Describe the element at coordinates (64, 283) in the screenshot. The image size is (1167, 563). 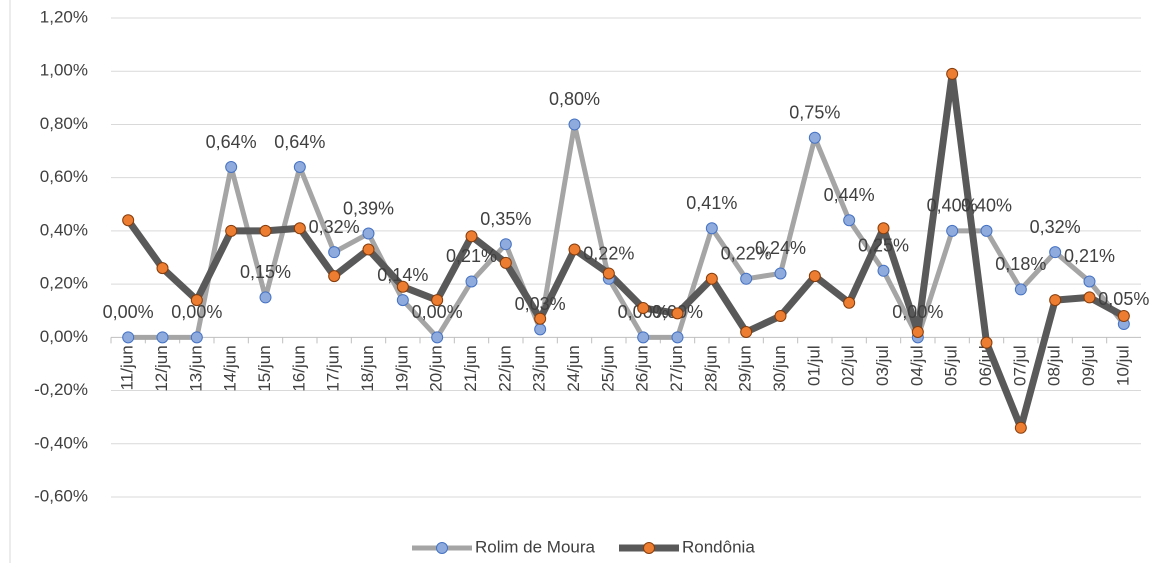
I see `y-tick-label: 0,20%` at that location.